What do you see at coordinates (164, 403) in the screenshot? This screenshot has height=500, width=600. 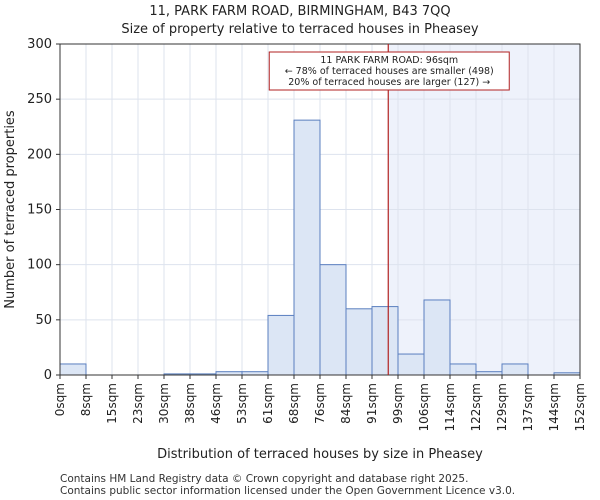 I see `x-tick-label: 30sqm` at bounding box center [164, 403].